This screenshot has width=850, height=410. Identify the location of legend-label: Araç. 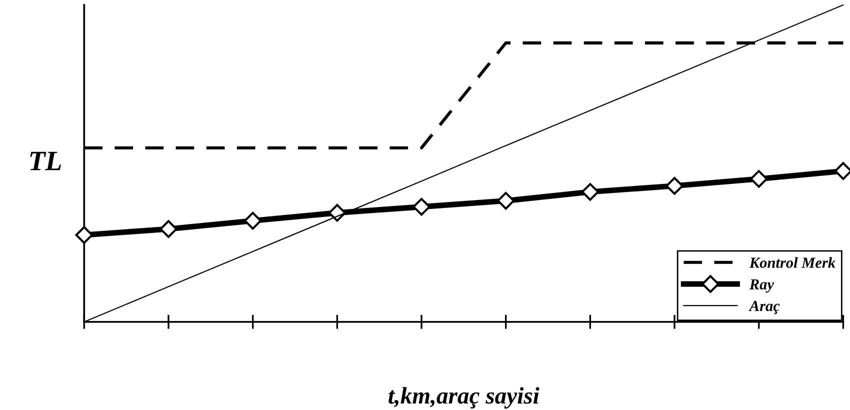
(764, 307).